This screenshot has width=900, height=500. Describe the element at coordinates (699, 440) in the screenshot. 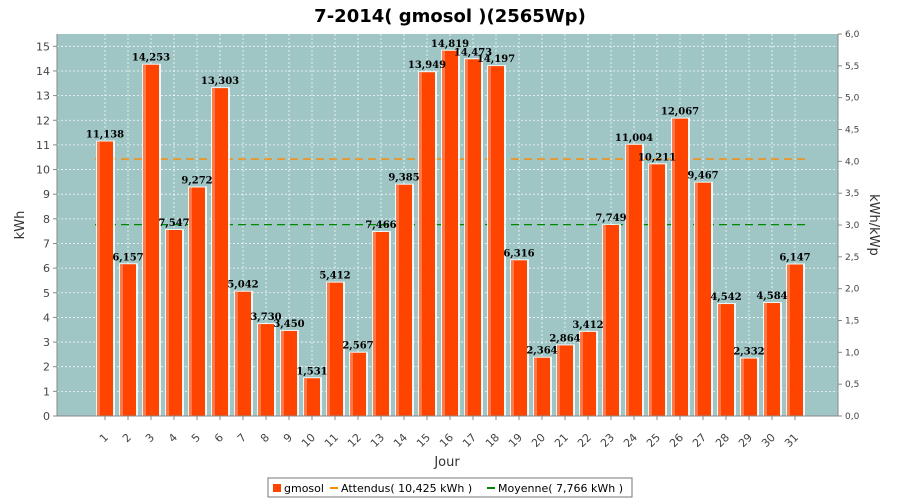

I see `x-tick-label: 27` at that location.